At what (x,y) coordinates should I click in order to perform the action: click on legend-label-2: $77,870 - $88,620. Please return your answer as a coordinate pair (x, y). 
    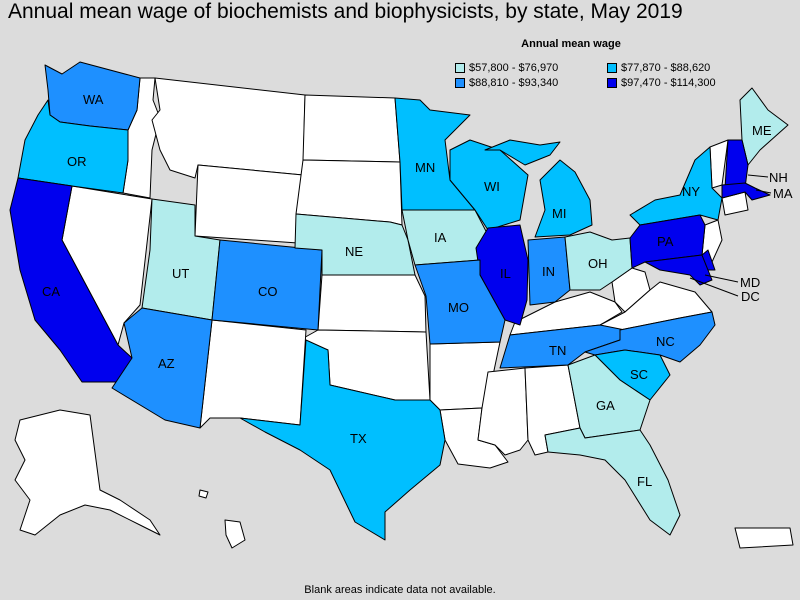
    Looking at the image, I should click on (666, 68).